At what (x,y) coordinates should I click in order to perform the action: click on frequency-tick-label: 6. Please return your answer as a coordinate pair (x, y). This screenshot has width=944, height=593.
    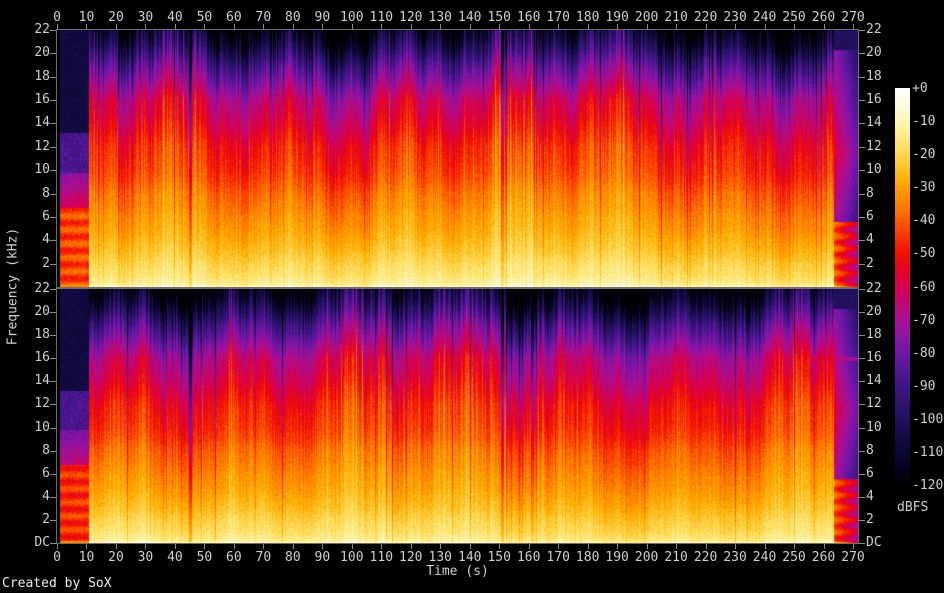
    Looking at the image, I should click on (46, 216).